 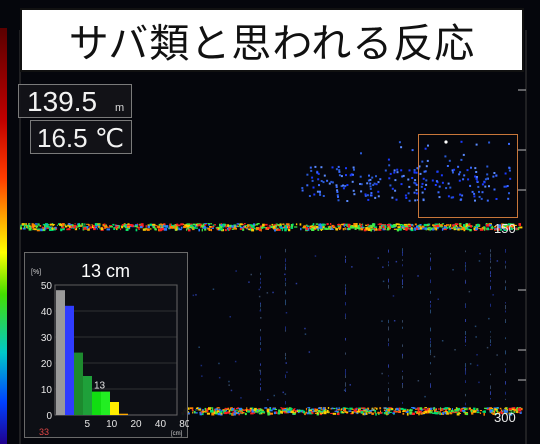 What do you see at coordinates (505, 417) in the screenshot?
I see `depth-scale-300: 300` at bounding box center [505, 417].